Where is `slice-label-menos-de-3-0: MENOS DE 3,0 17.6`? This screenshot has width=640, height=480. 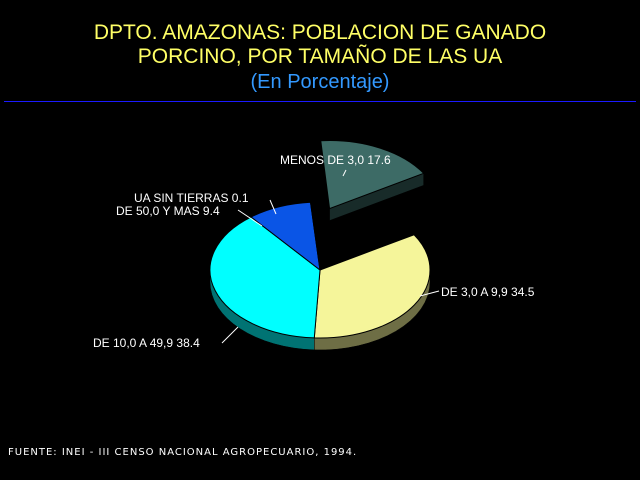 slice-label-menos-de-3-0: MENOS DE 3,0 17.6 is located at coordinates (335, 160).